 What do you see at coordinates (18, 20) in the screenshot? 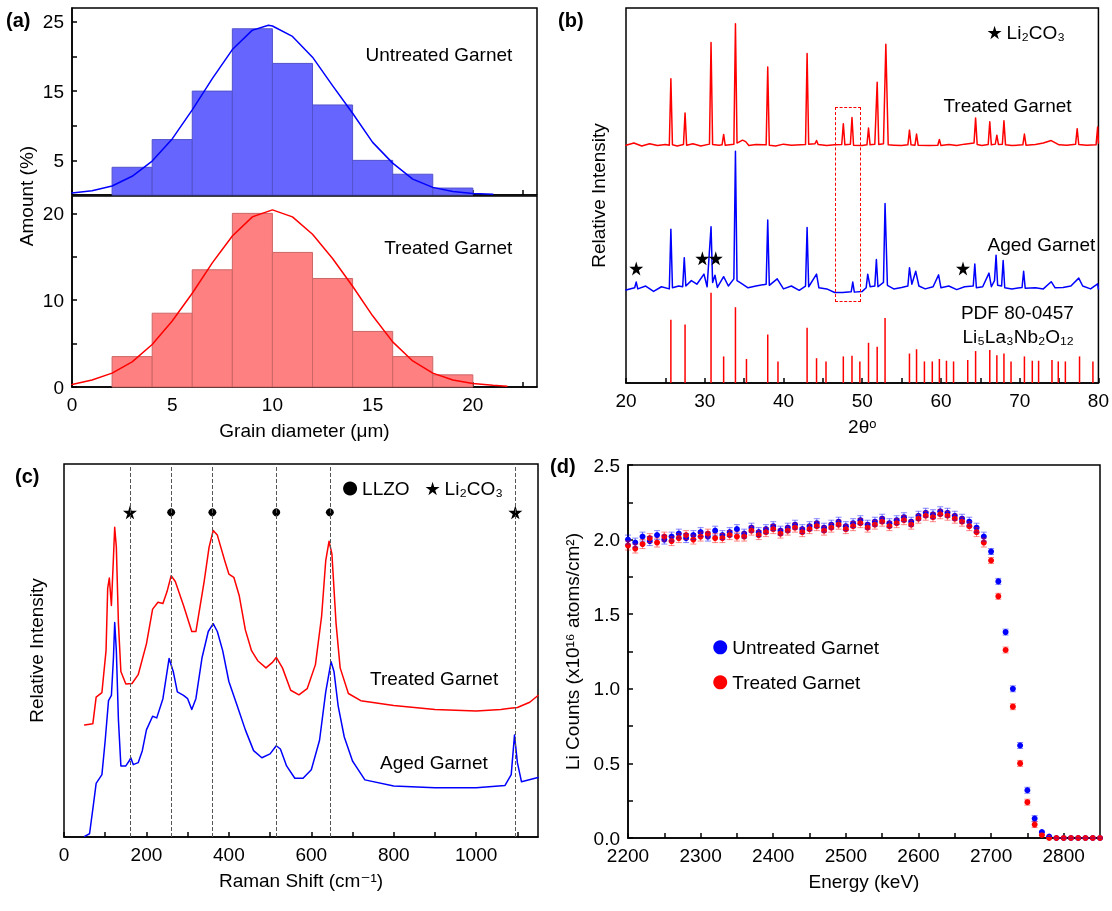
I see `text: (a)` at bounding box center [18, 20].